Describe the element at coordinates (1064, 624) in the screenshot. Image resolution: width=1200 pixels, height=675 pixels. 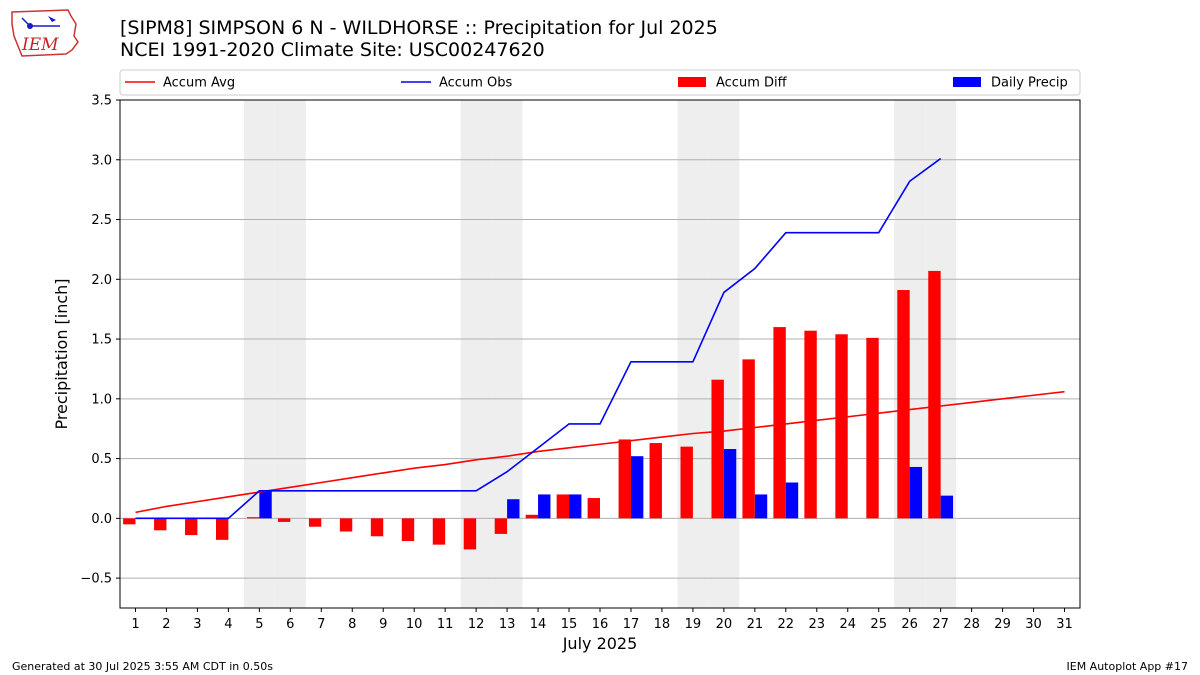
I see `x-tick-label: 31` at that location.